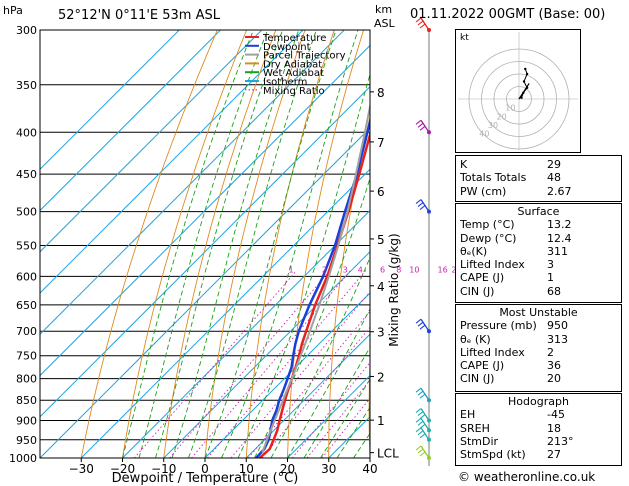  I want to click on surface-index-label: CAPE (J), so click(482, 278).